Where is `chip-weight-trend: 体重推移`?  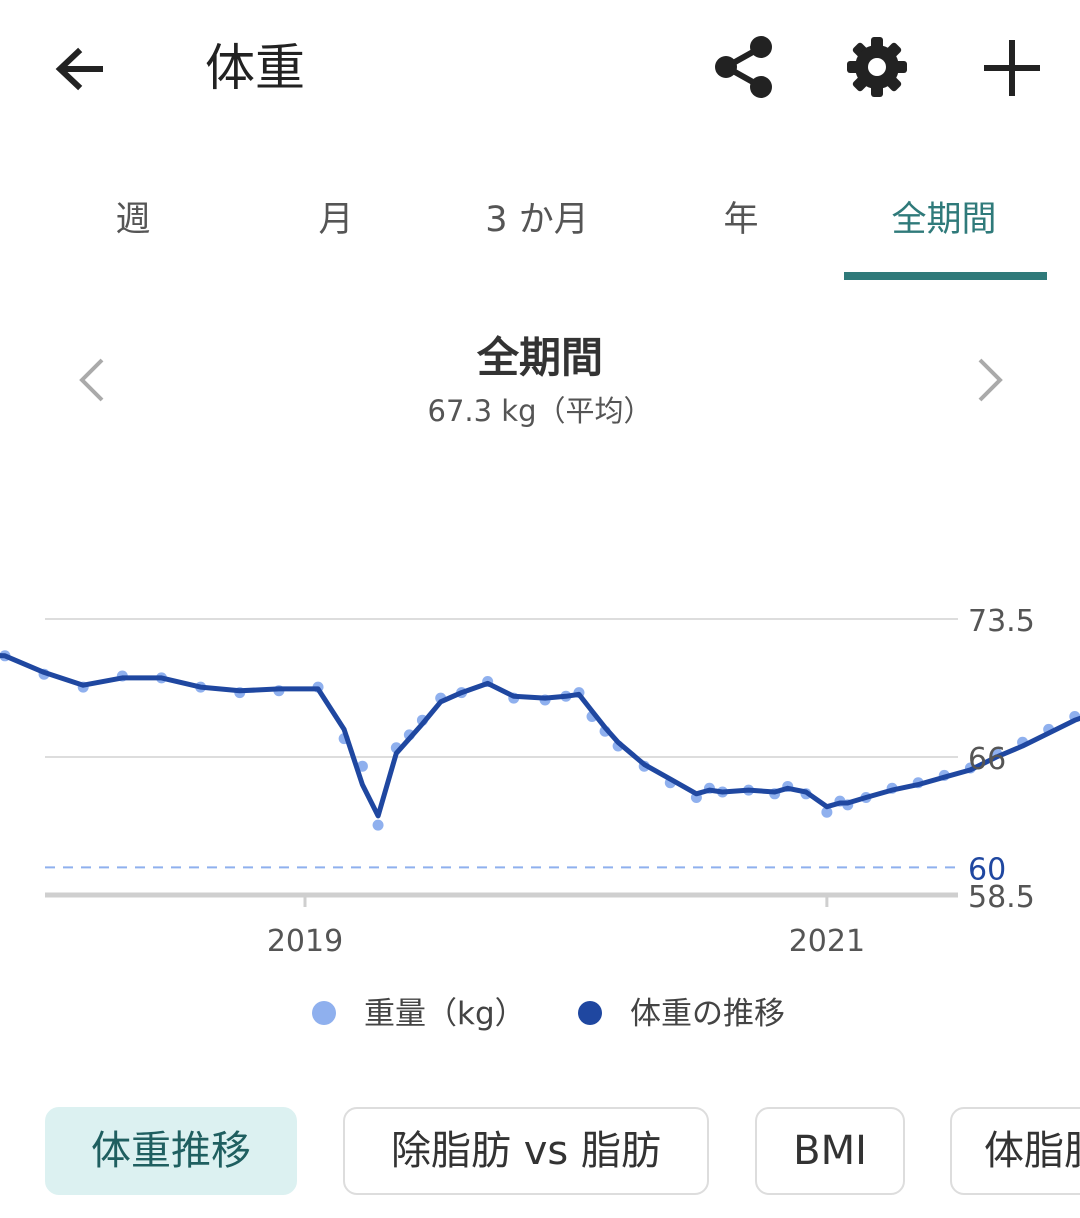
chip-weight-trend: 体重推移 is located at coordinates (171, 1151).